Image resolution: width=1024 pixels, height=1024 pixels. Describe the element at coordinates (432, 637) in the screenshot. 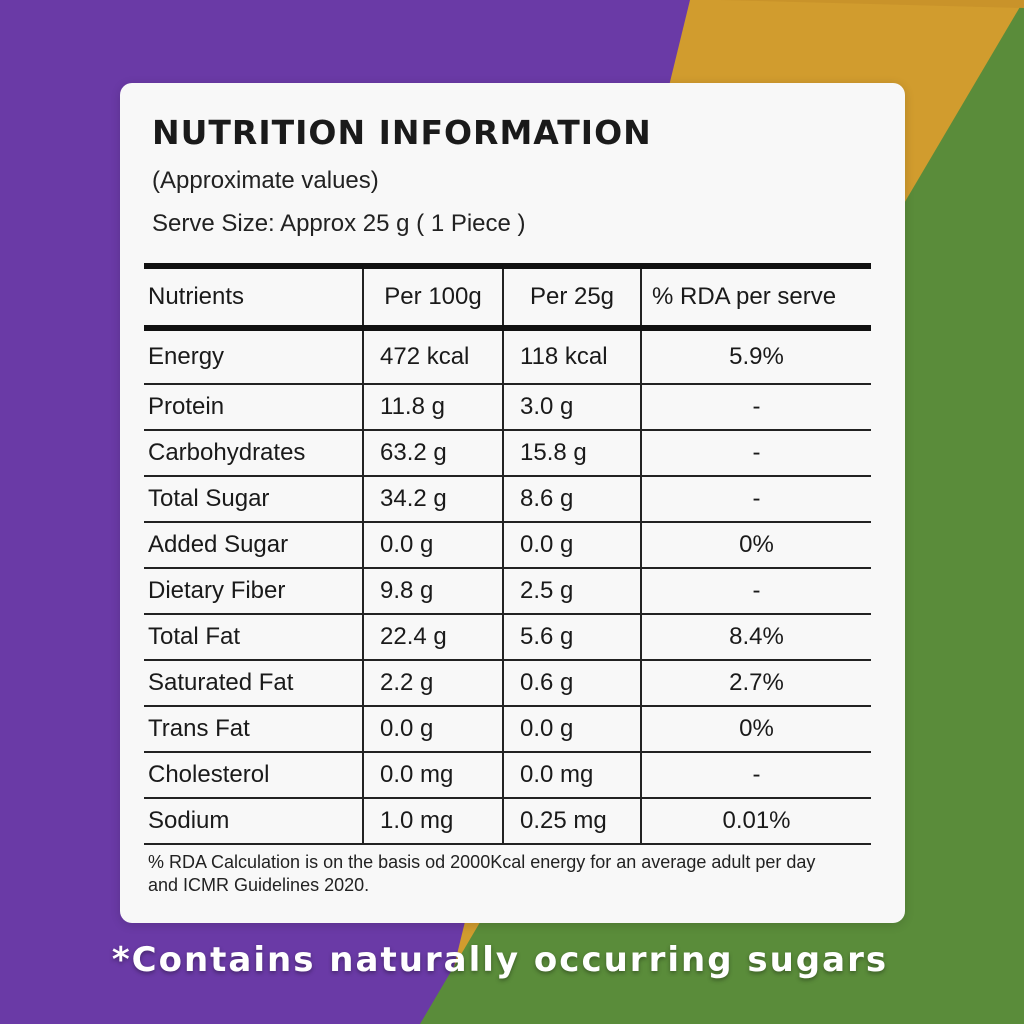

I see `nutrient-value: 22.4 g` at that location.